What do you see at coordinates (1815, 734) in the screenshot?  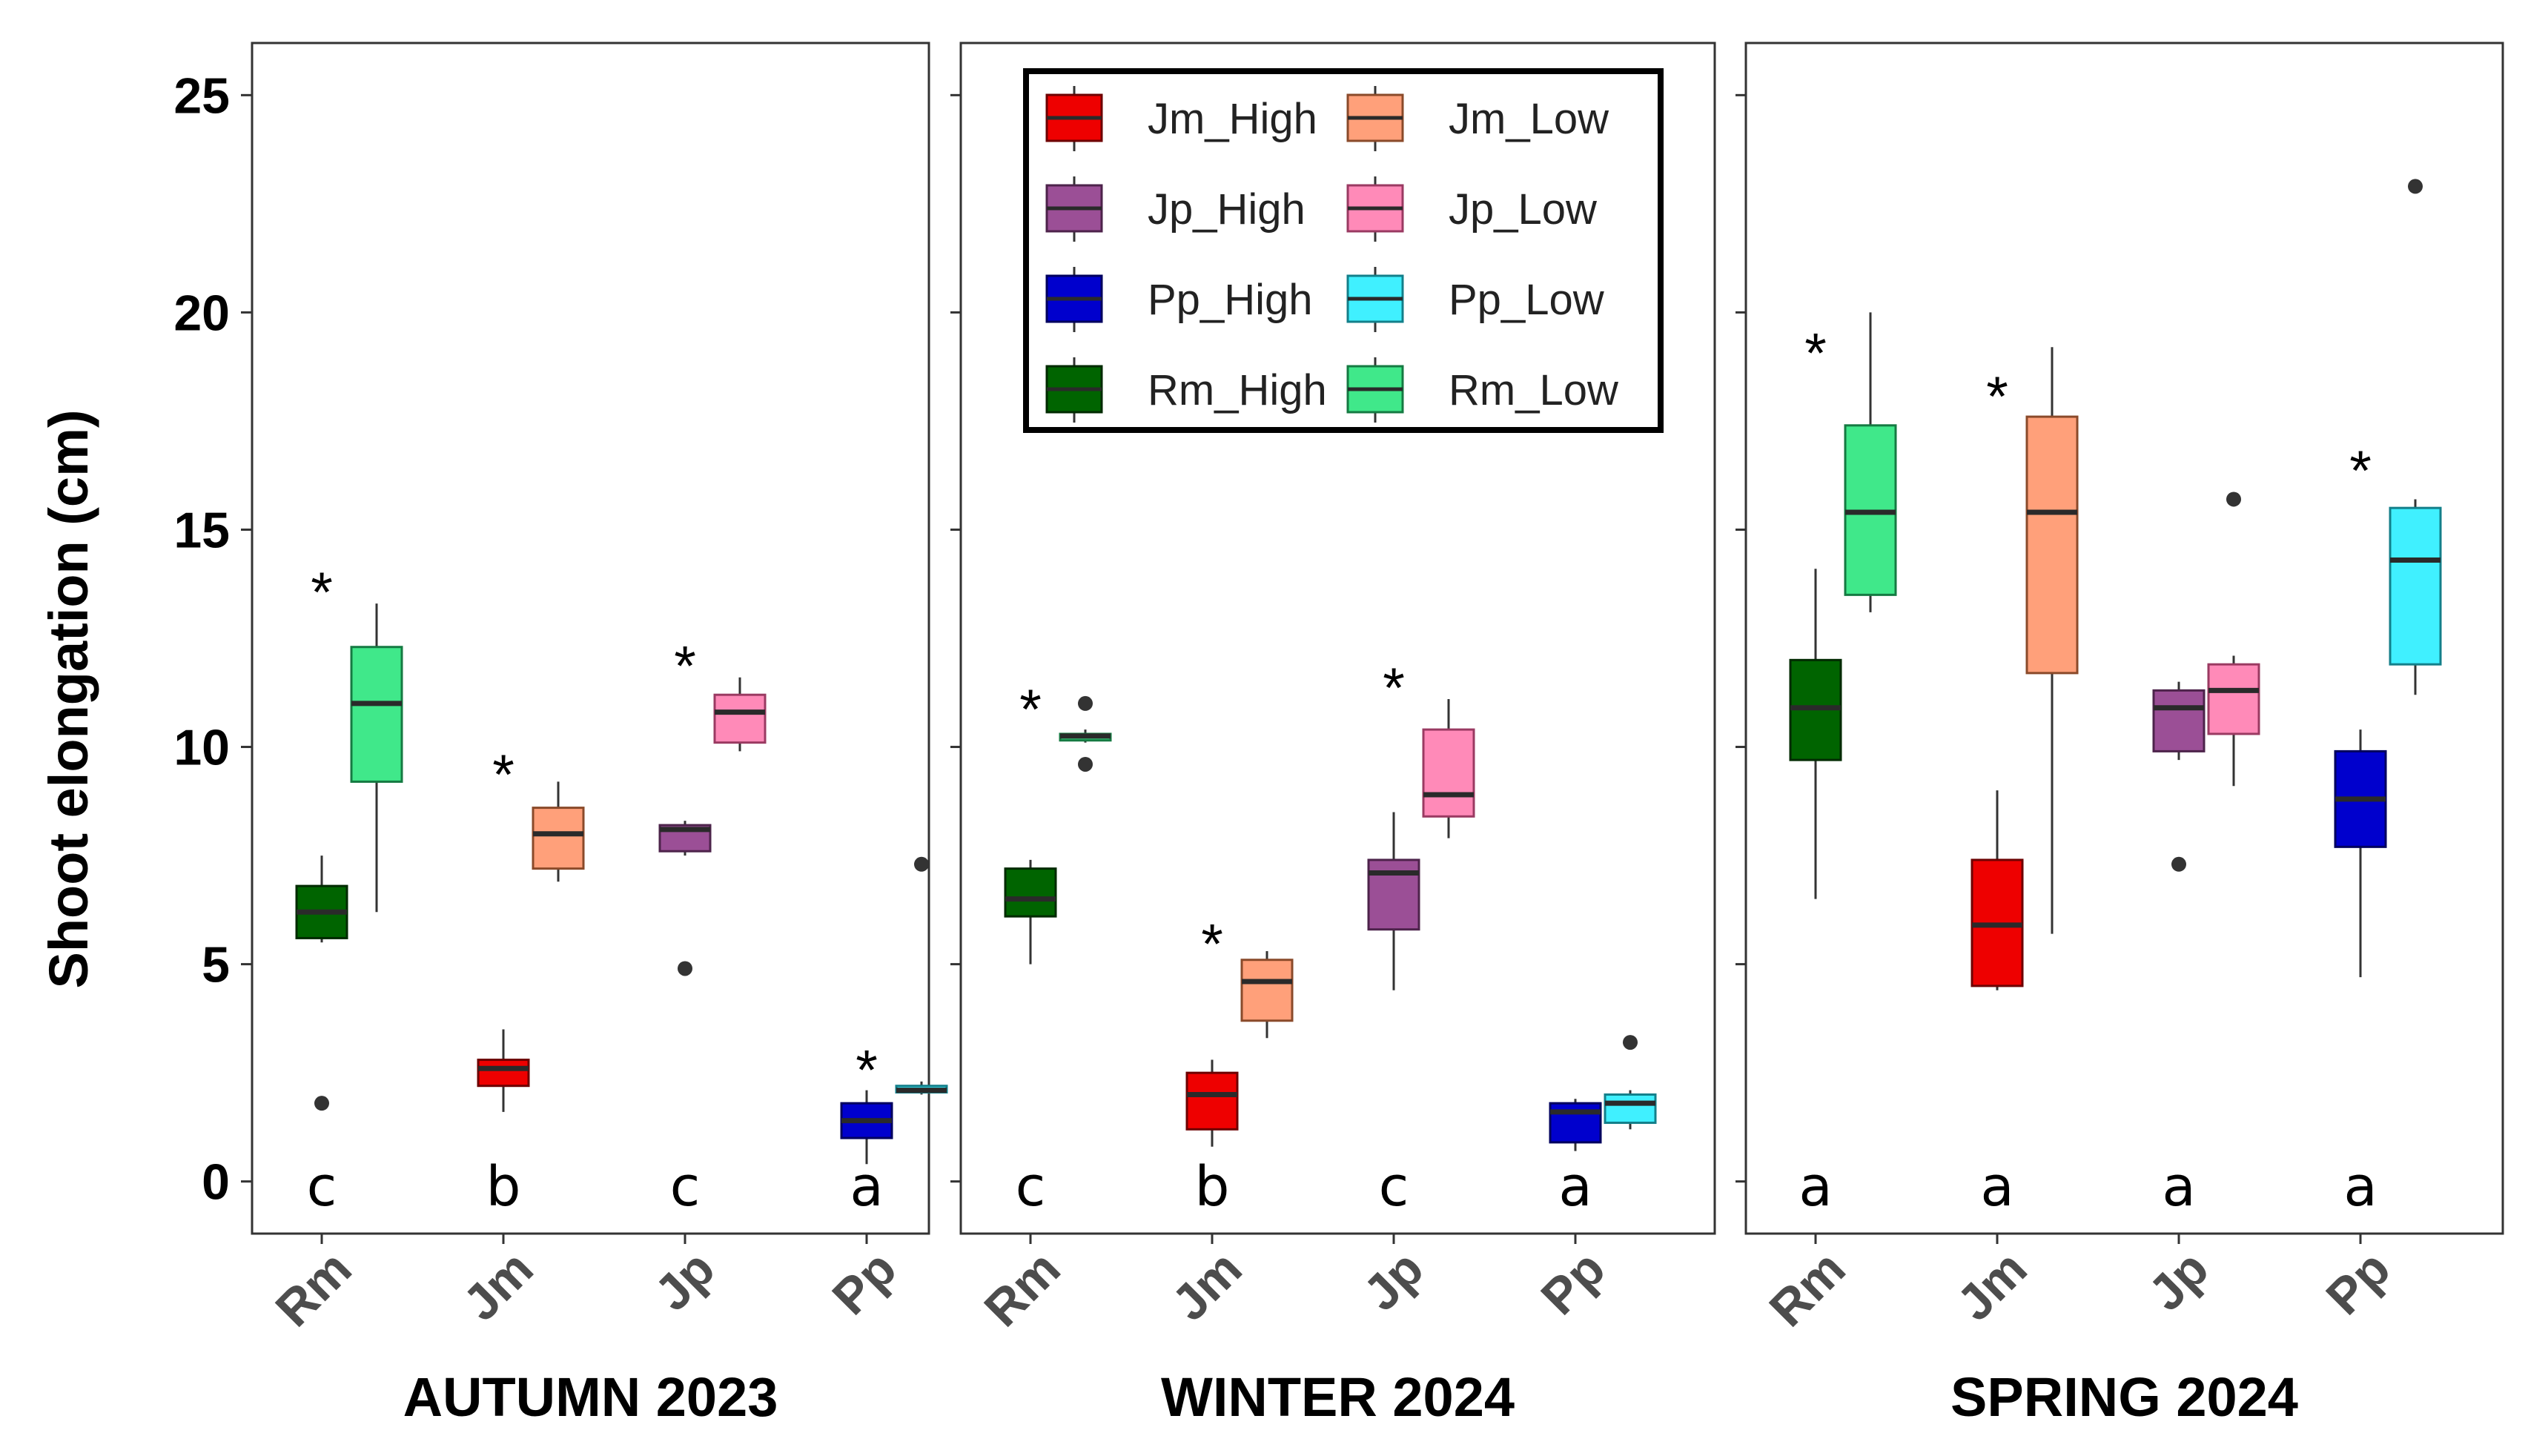 I see `box-Rm_High-spring-2024` at bounding box center [1815, 734].